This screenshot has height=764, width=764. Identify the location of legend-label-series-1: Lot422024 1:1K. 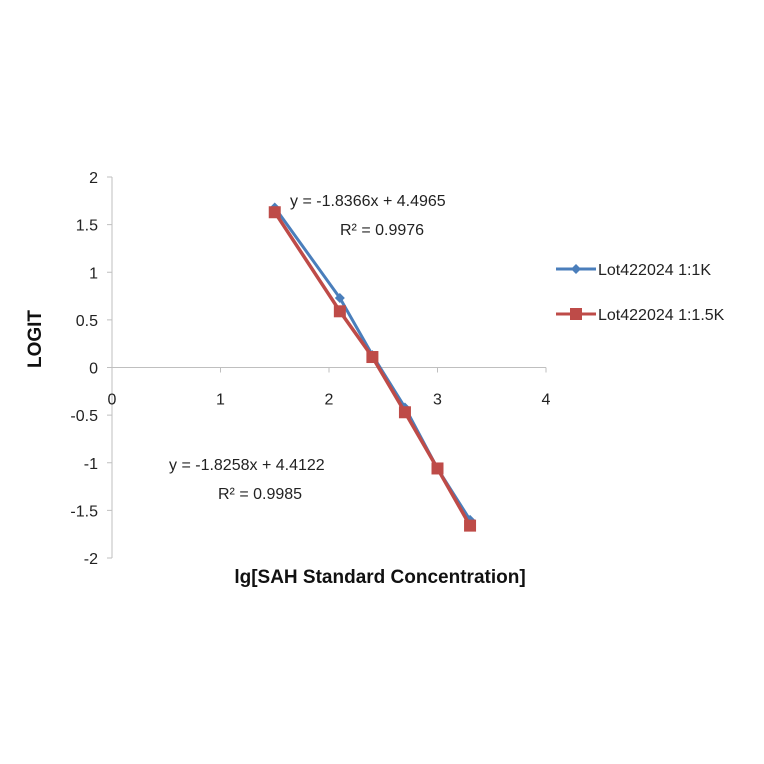
(654, 270).